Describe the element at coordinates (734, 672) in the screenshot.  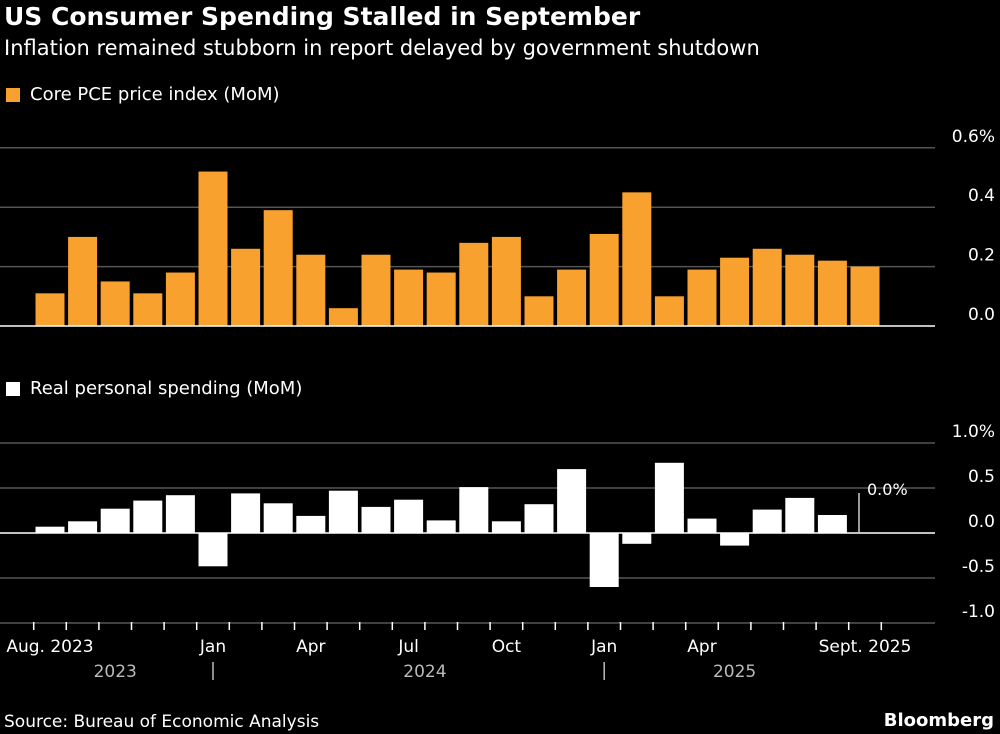
I see `year-label: 2025` at that location.